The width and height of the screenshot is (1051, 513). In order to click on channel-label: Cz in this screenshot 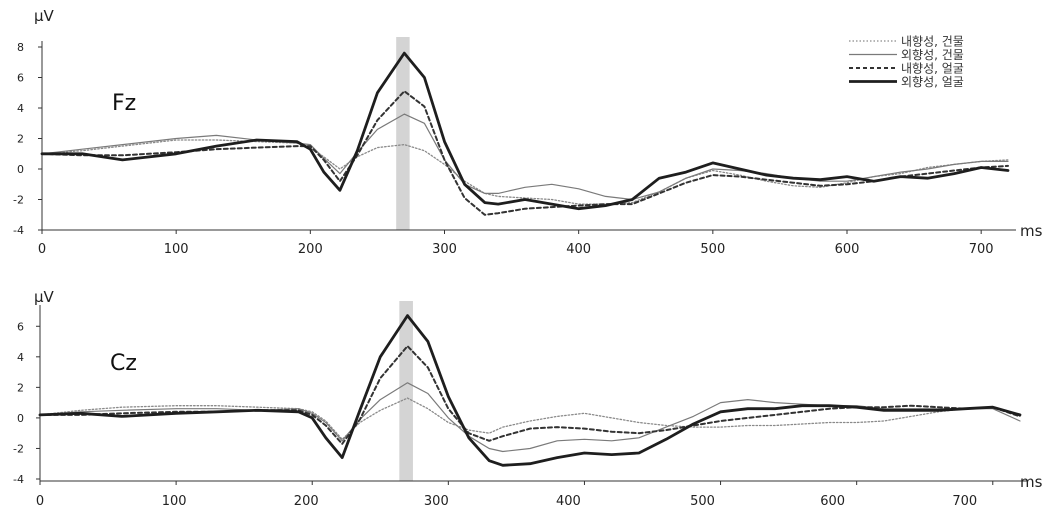, I will do `click(123, 363)`.